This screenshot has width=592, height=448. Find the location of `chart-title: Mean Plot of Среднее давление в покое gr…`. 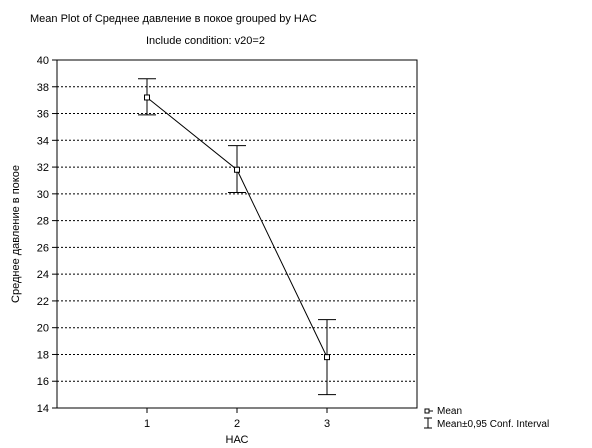

chart-title: Mean Plot of Среднее давление в покое gr… is located at coordinates (173, 19).